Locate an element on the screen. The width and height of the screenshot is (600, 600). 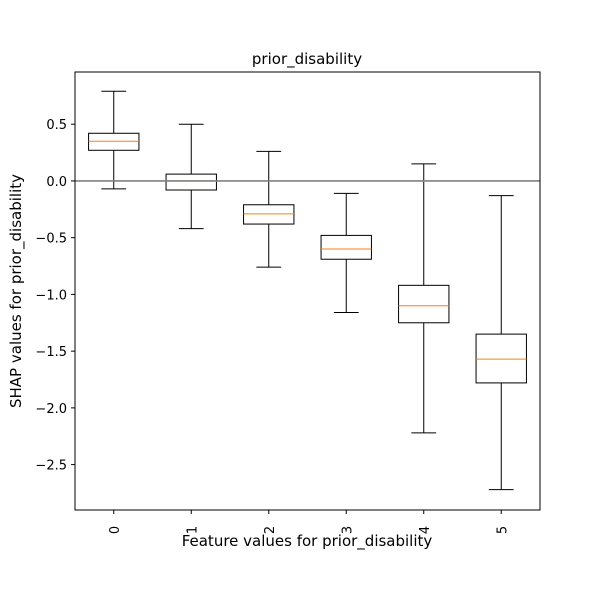
x-tick-label: 0 is located at coordinates (115, 530).